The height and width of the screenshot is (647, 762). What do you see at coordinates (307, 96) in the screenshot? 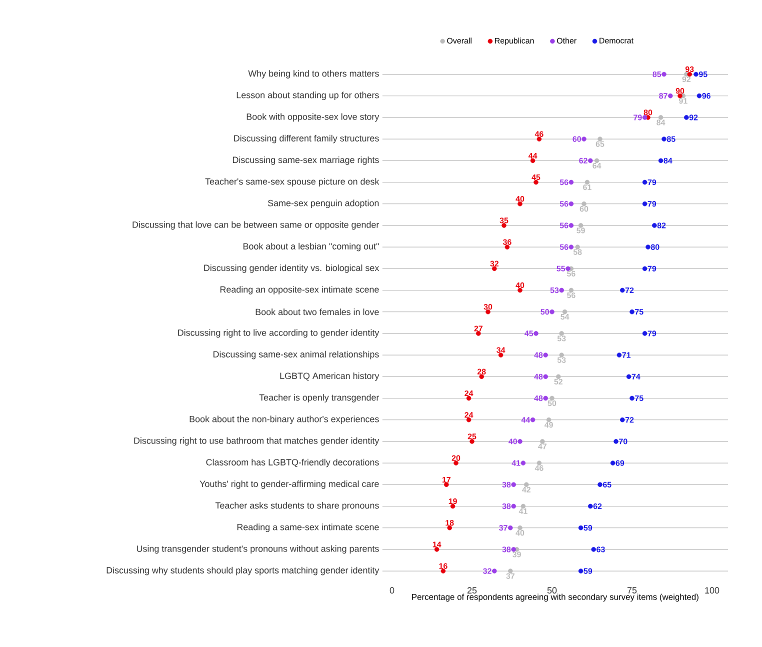
I see `y-tick-label: Lesson about standing up for others` at bounding box center [307, 96].